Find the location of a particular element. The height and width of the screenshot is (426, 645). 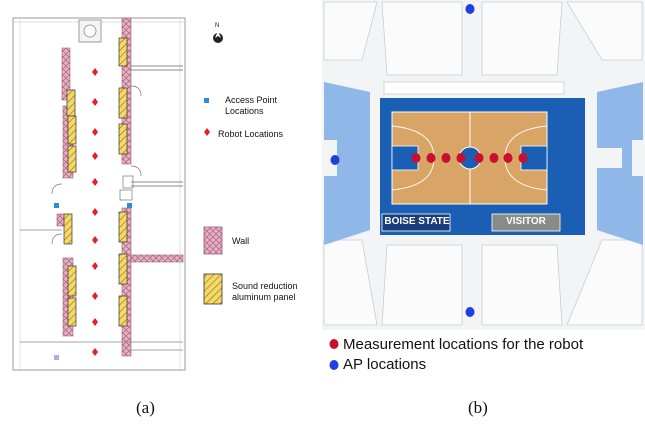

visitor-banner is located at coordinates (526, 222).